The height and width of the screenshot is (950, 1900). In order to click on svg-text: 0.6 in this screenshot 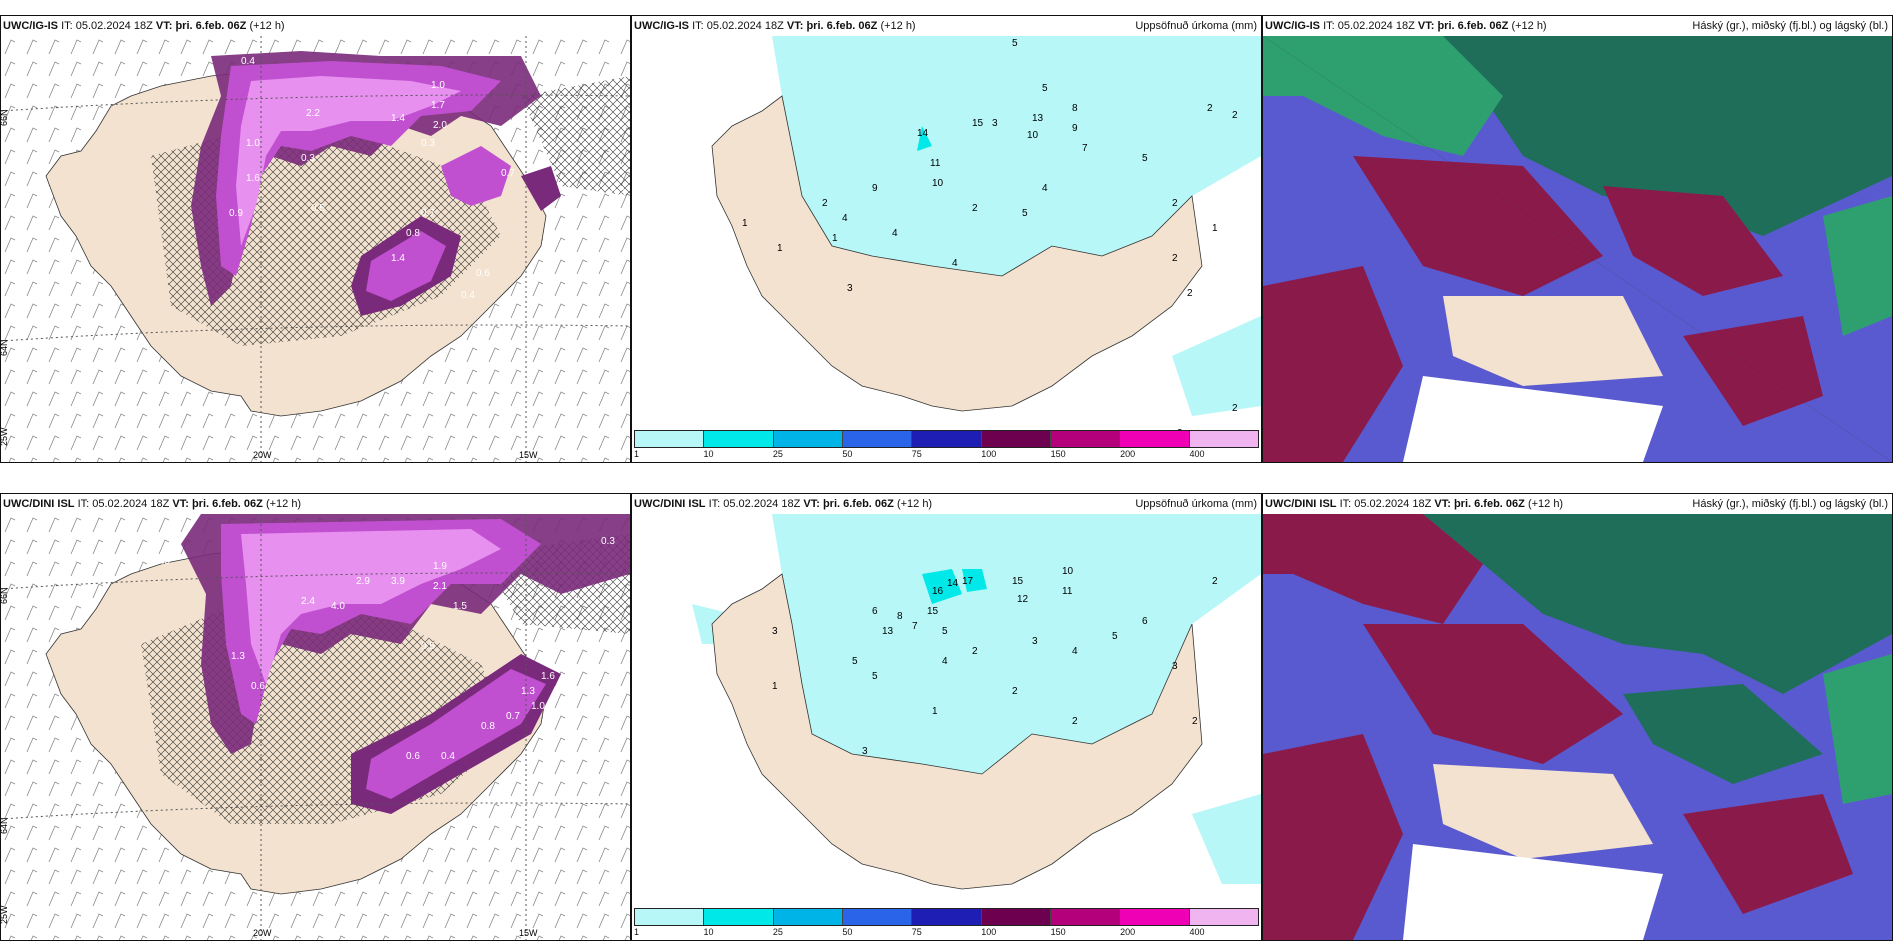, I will do `click(413, 756)`.